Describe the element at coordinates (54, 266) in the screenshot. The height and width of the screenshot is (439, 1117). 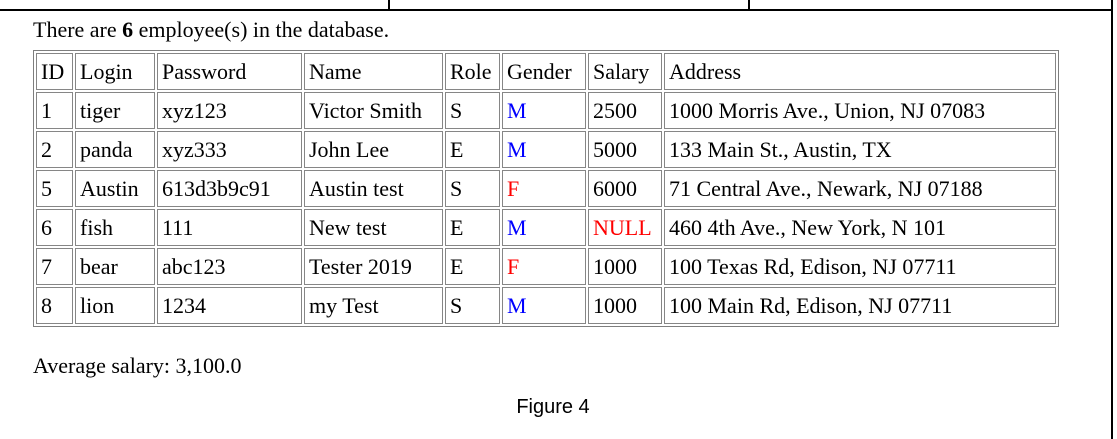
I see `cell-id: 7` at that location.